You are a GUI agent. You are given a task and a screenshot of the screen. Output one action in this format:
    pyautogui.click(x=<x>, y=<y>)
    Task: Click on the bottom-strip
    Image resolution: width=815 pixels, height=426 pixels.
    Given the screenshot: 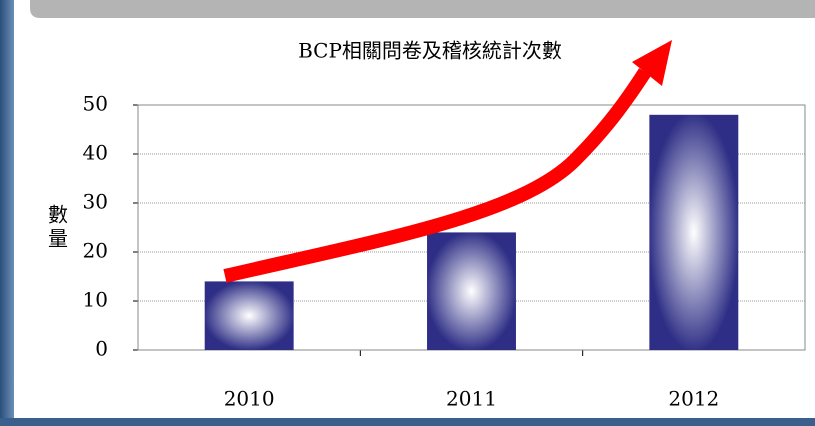 What is the action you would take?
    pyautogui.click(x=407, y=422)
    